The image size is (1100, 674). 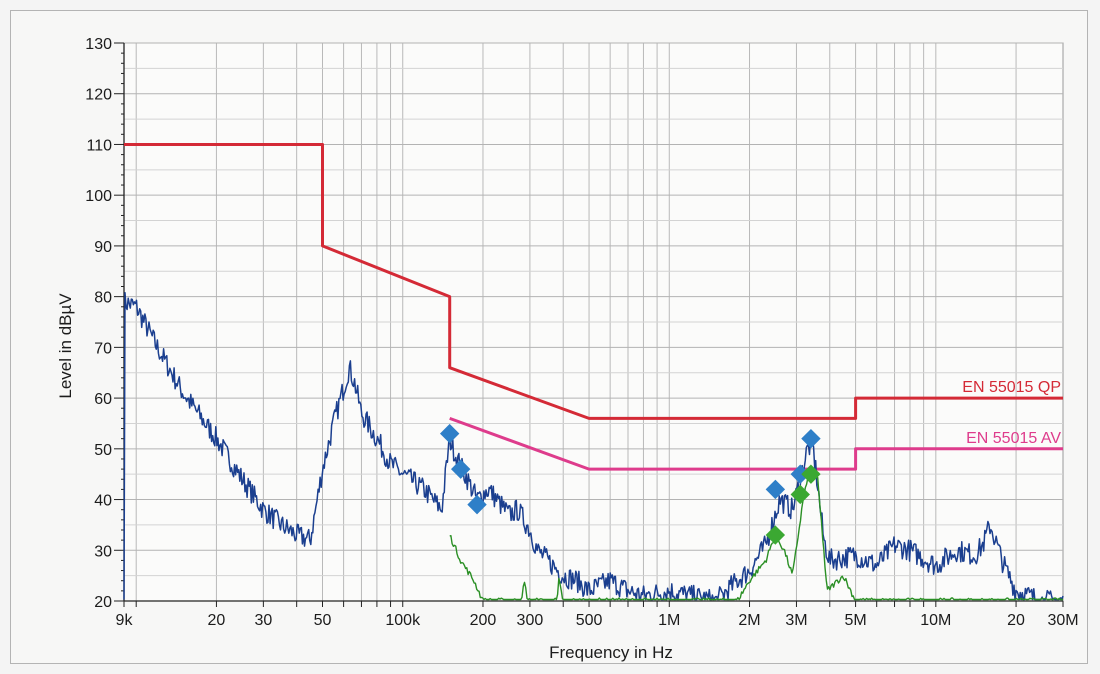 I want to click on y-tick-label: 30, so click(x=103, y=551).